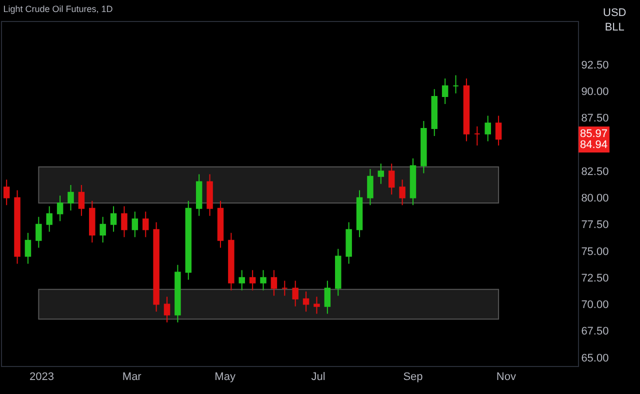  I want to click on x-tick-label: May, so click(225, 377).